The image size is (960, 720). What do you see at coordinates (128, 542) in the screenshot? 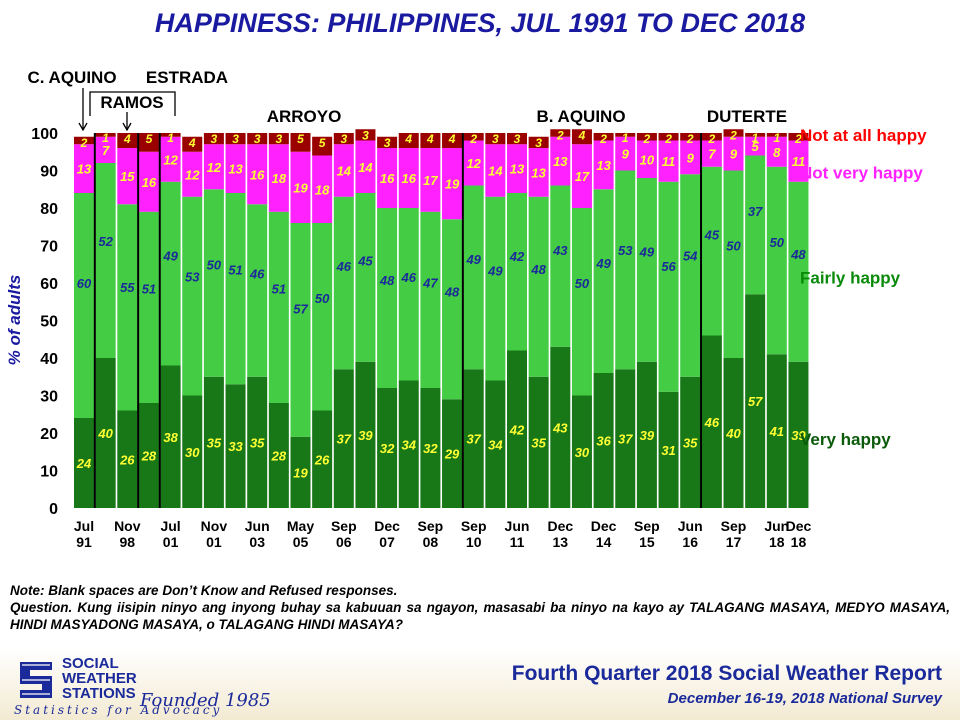
I see `x-tick-label: 98` at bounding box center [128, 542].